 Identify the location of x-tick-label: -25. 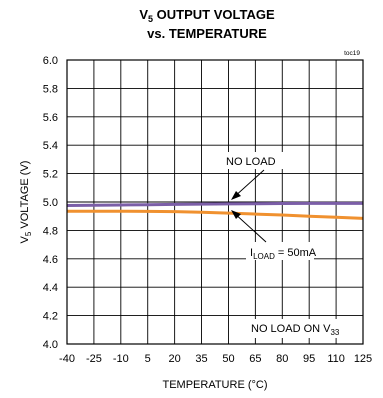
(94, 359).